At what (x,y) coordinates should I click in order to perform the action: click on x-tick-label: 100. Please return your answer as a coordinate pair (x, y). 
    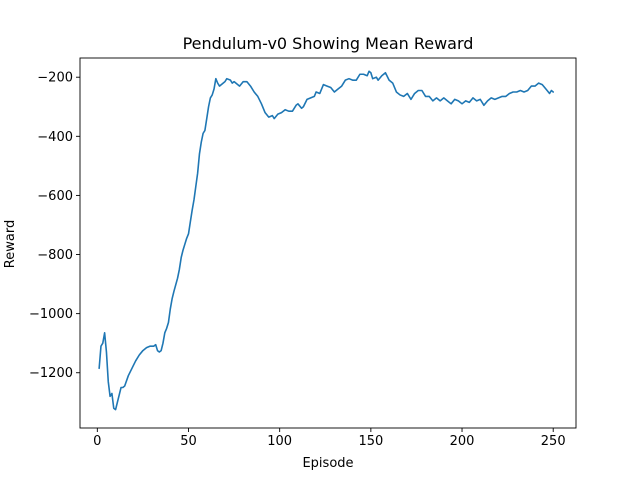
    Looking at the image, I should click on (279, 441).